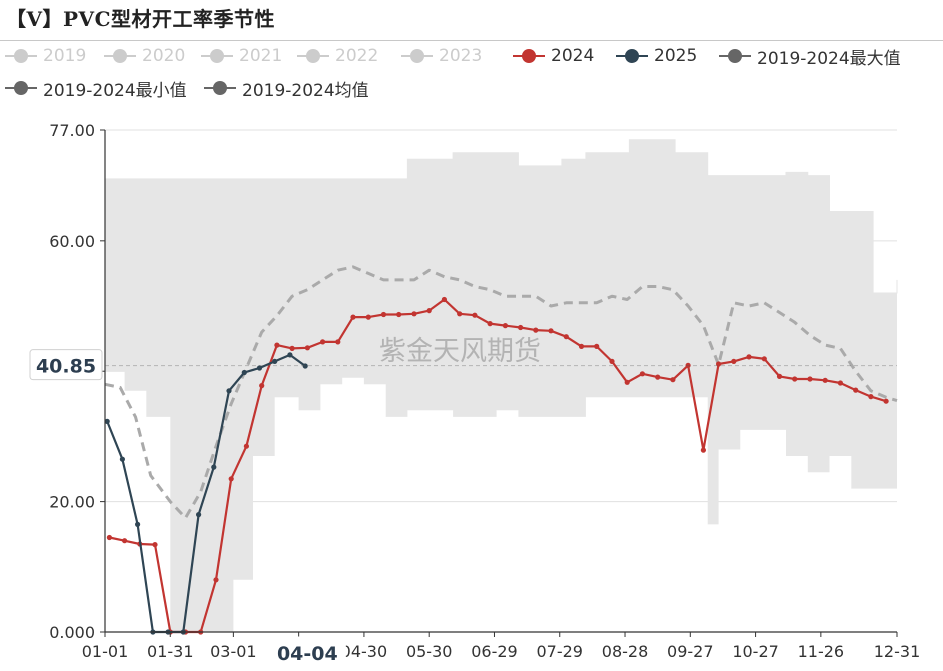  I want to click on legend-label: 2019-2024最大值, so click(829, 58).